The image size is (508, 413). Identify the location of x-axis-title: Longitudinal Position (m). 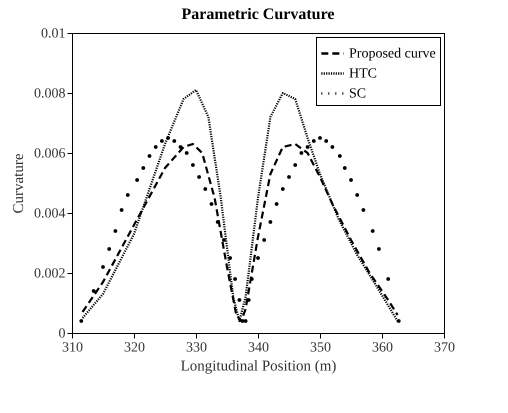
(258, 366).